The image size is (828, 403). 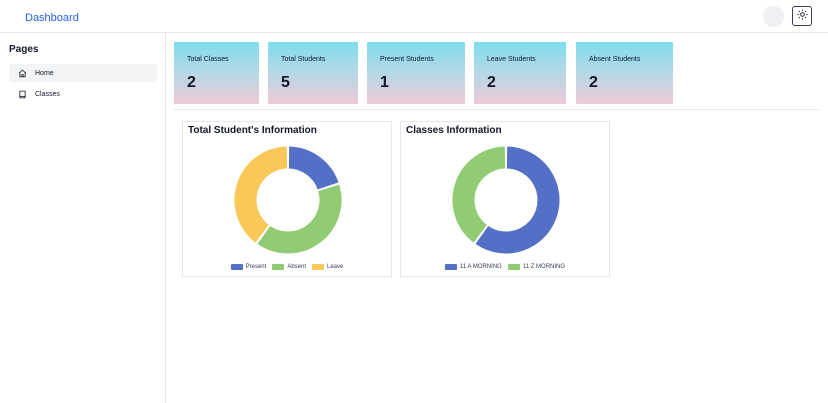 What do you see at coordinates (303, 59) in the screenshot?
I see `stat-card-title: Total Students` at bounding box center [303, 59].